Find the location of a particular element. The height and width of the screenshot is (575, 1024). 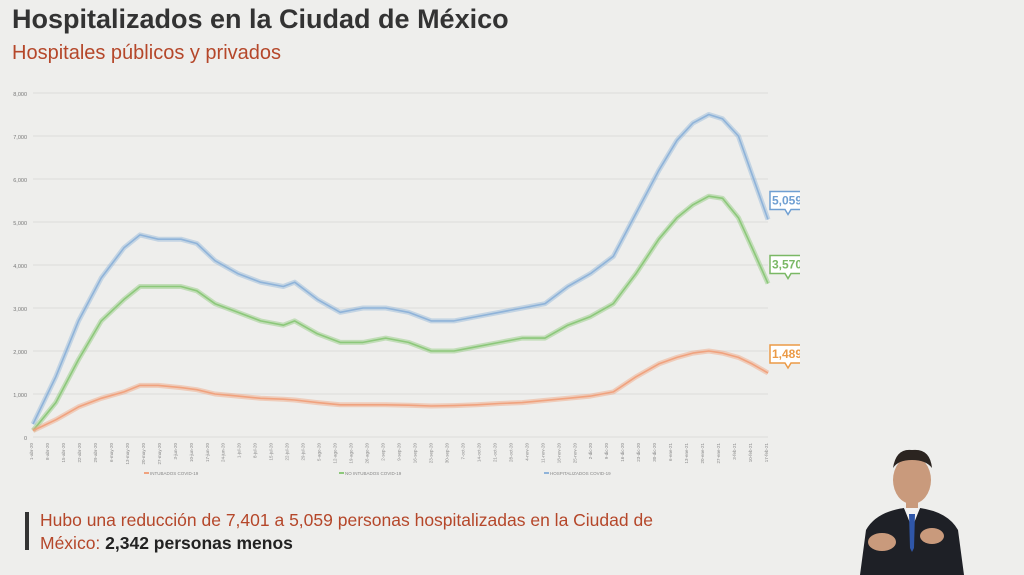

x-tick-label: 14-oct-20 is located at coordinates (478, 453).